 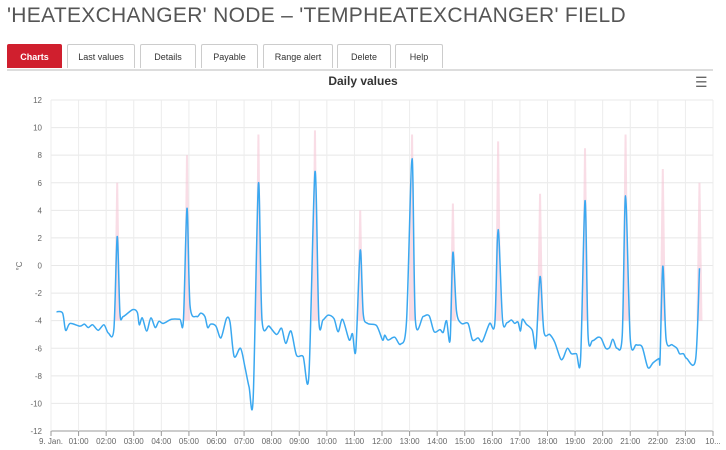 I want to click on x-tick-label: 09:00, so click(x=299, y=441).